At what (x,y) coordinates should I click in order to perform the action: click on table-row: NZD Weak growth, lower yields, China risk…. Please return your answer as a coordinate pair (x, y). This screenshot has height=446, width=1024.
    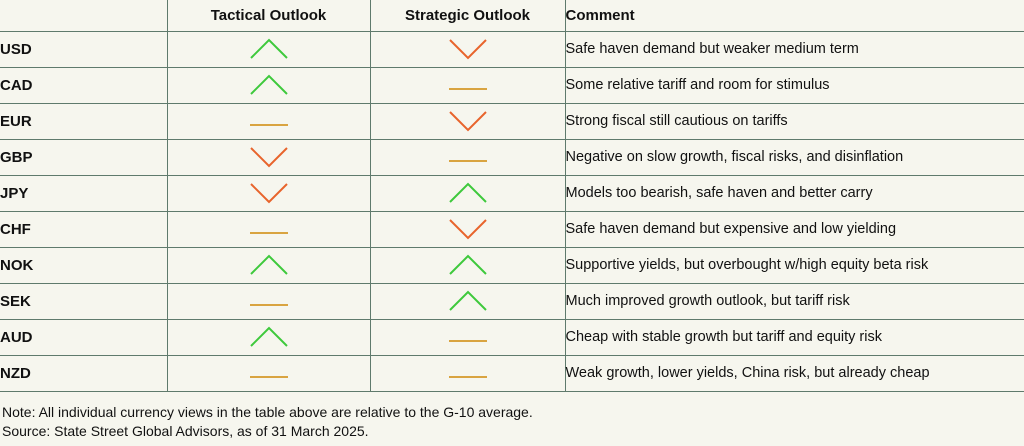
    Looking at the image, I should click on (512, 373).